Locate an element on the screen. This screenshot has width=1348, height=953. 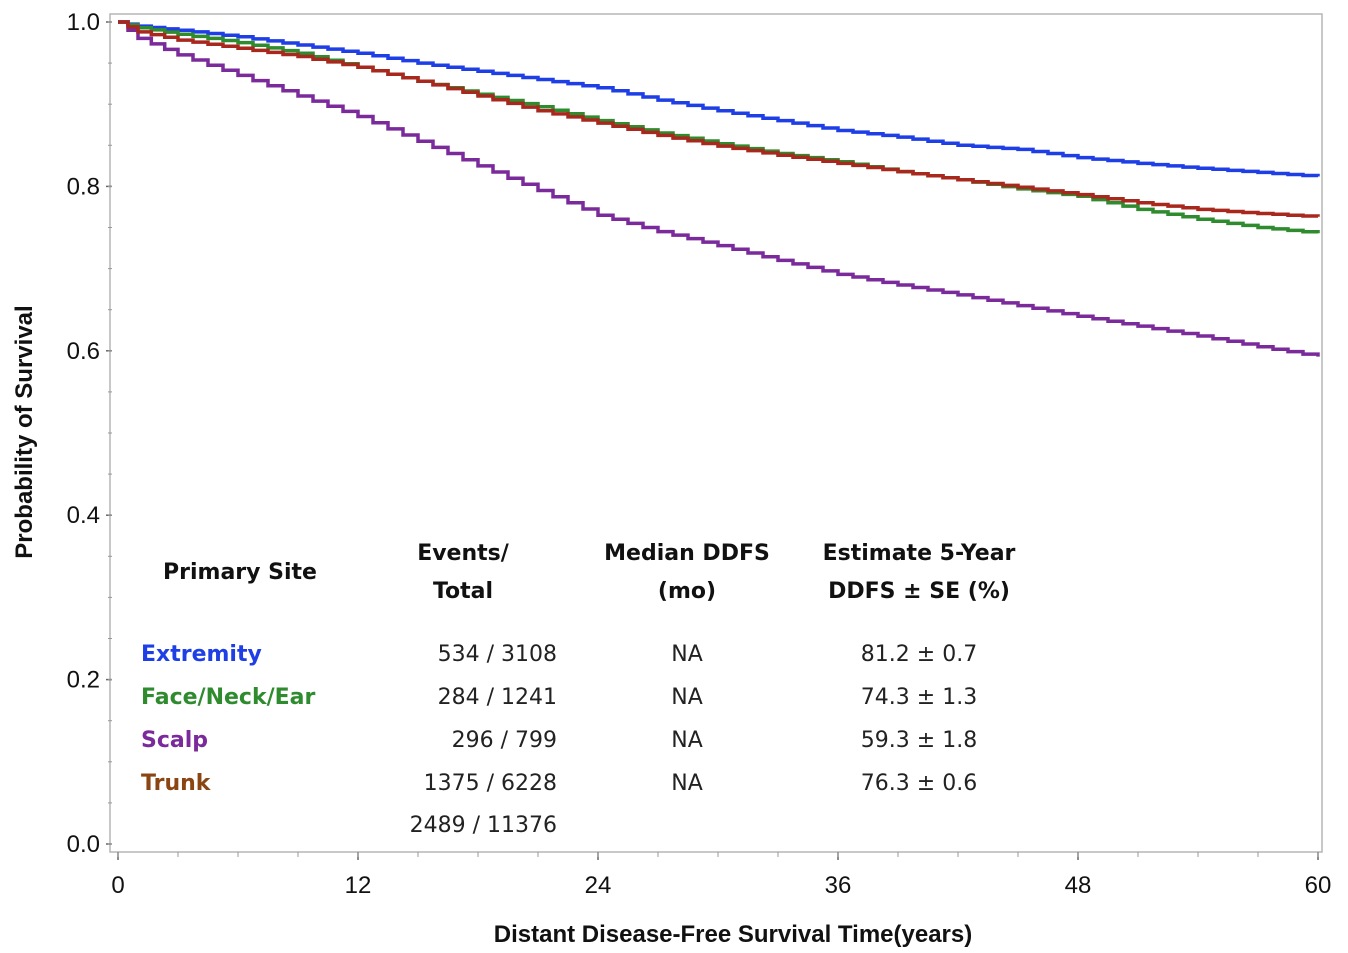
table-row-site: Face/Neck/Ear is located at coordinates (228, 697).